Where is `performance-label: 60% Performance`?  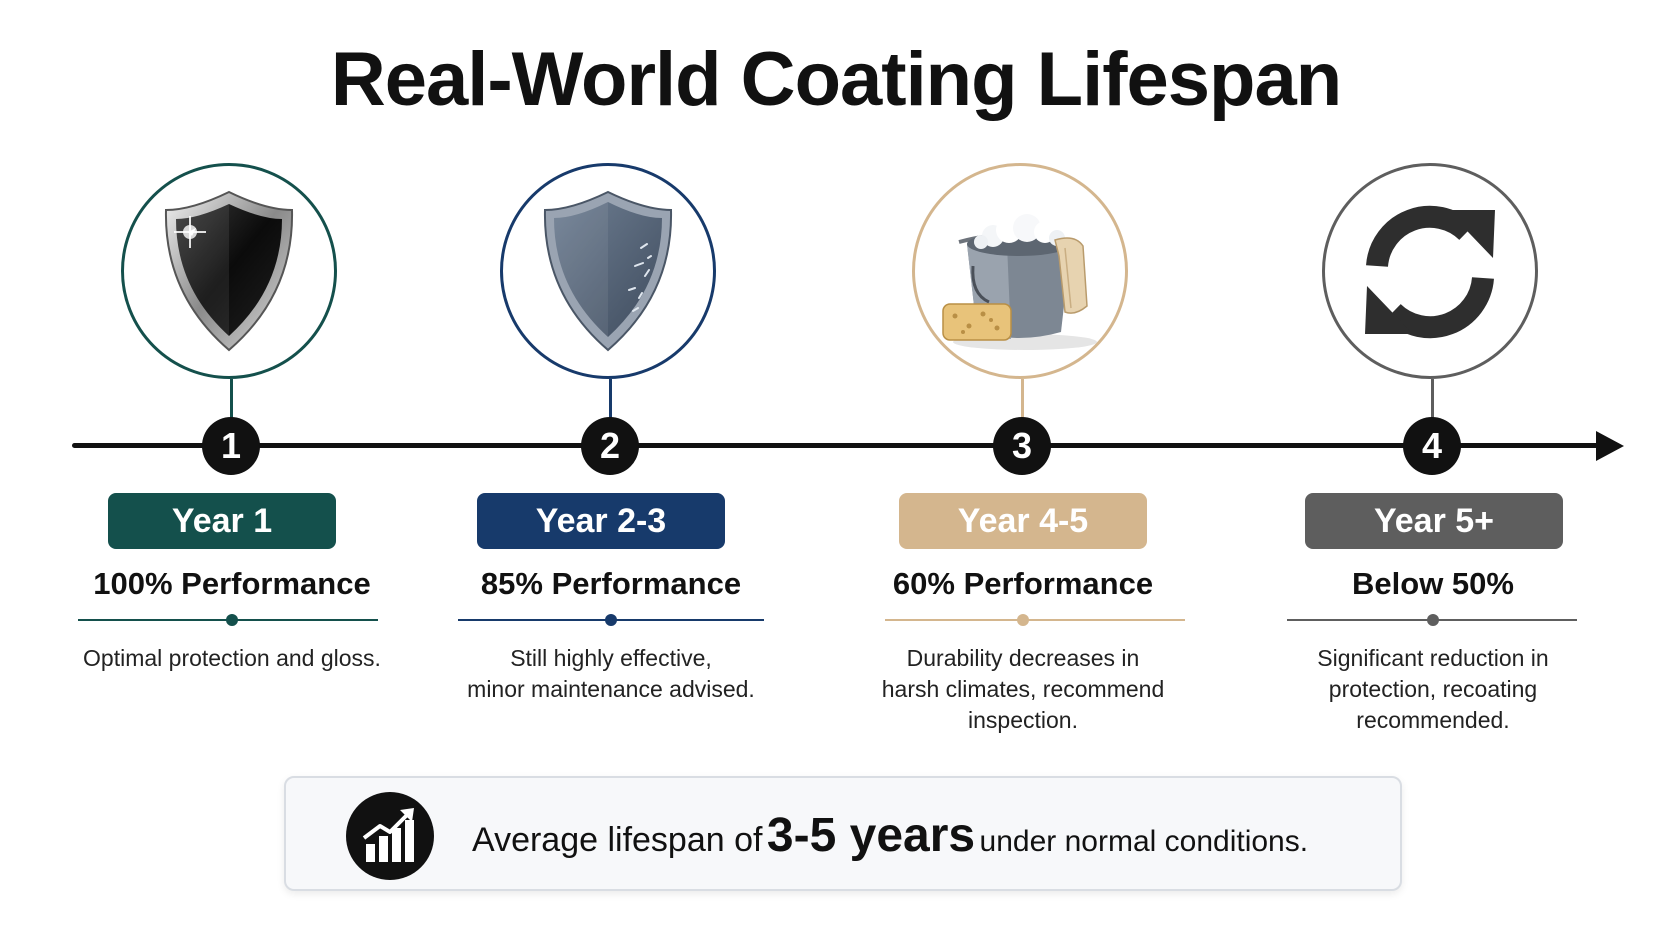
performance-label: 60% Performance is located at coordinates (1023, 583).